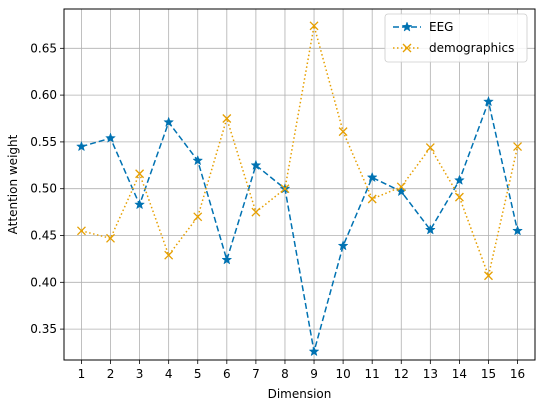 The image size is (550, 408). What do you see at coordinates (43, 236) in the screenshot?
I see `y-tick-label: 0.45` at bounding box center [43, 236].